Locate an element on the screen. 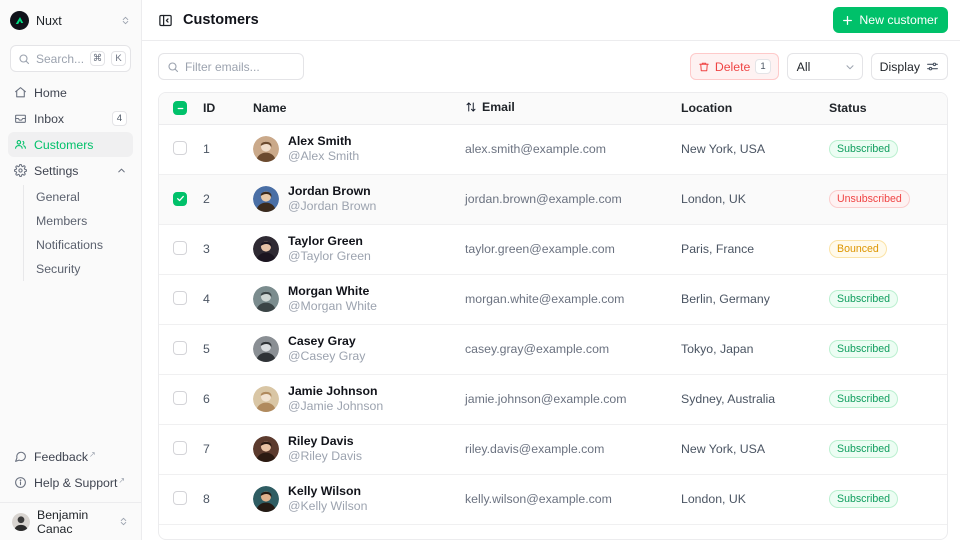 This screenshot has width=960, height=540. cell-name: Kelly Wilson @Kelly Wilson is located at coordinates (351, 499).